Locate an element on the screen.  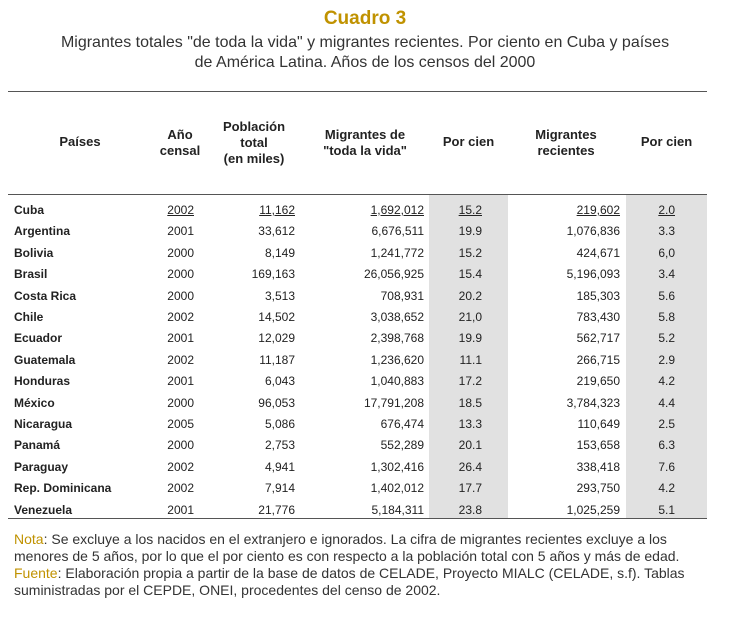
cell-mig-rec: 293,750 is located at coordinates (598, 488).